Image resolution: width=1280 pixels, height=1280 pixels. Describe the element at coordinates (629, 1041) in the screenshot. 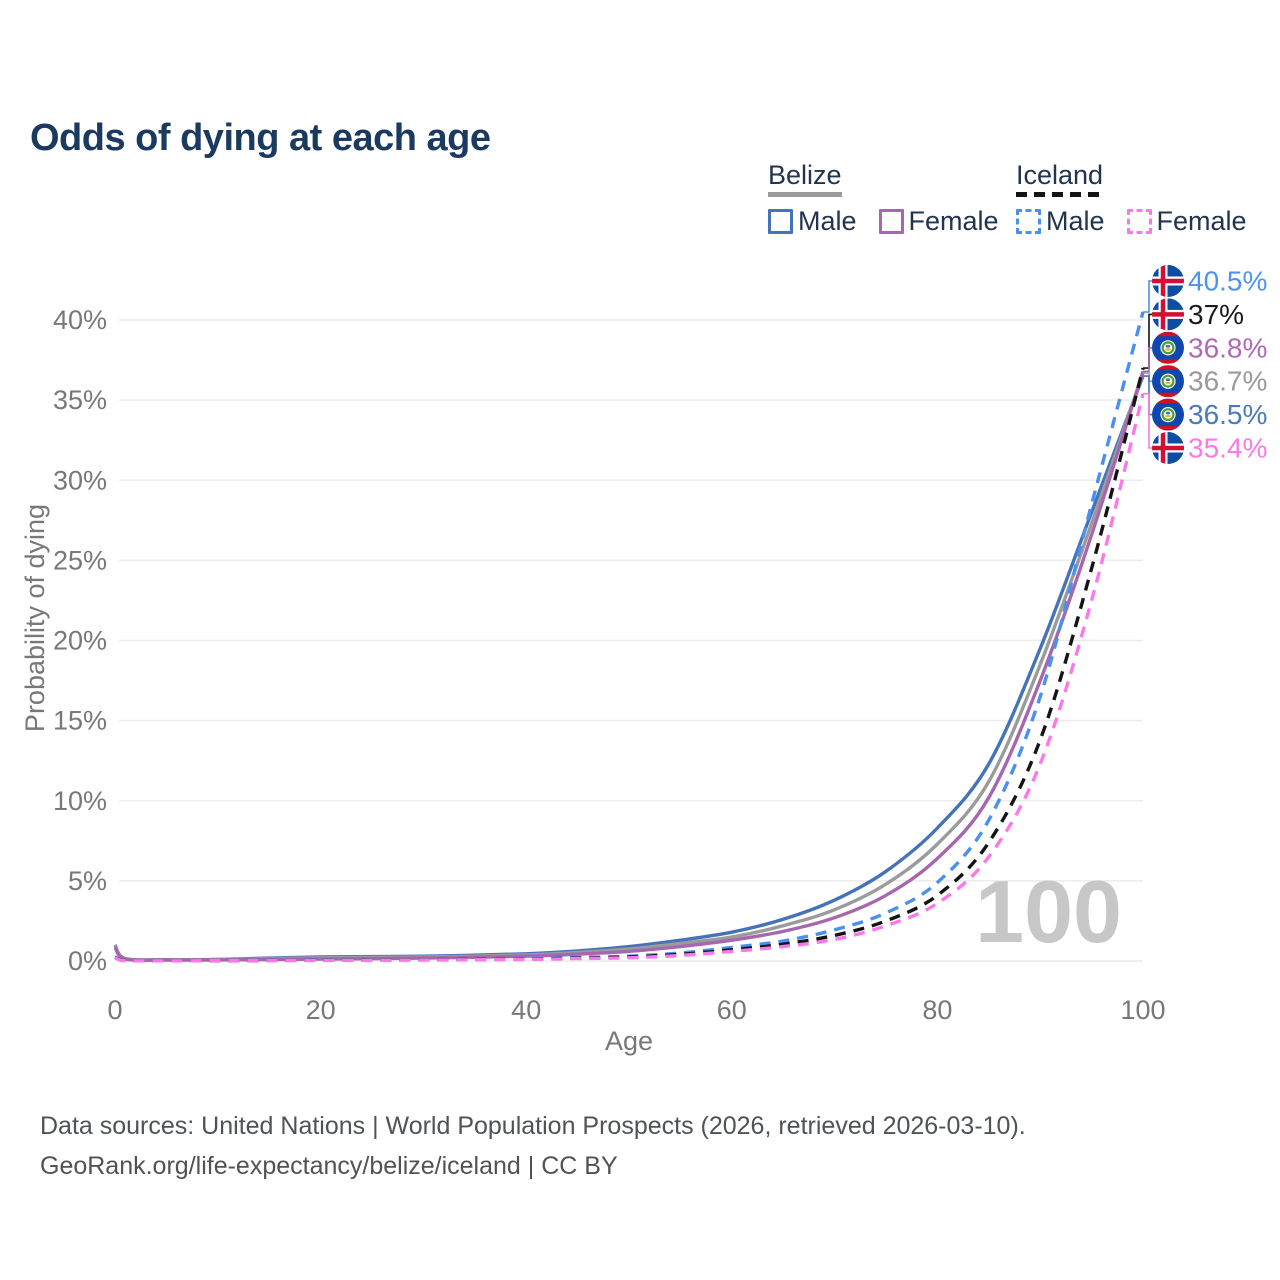

I see `x-axis-title: Age` at that location.